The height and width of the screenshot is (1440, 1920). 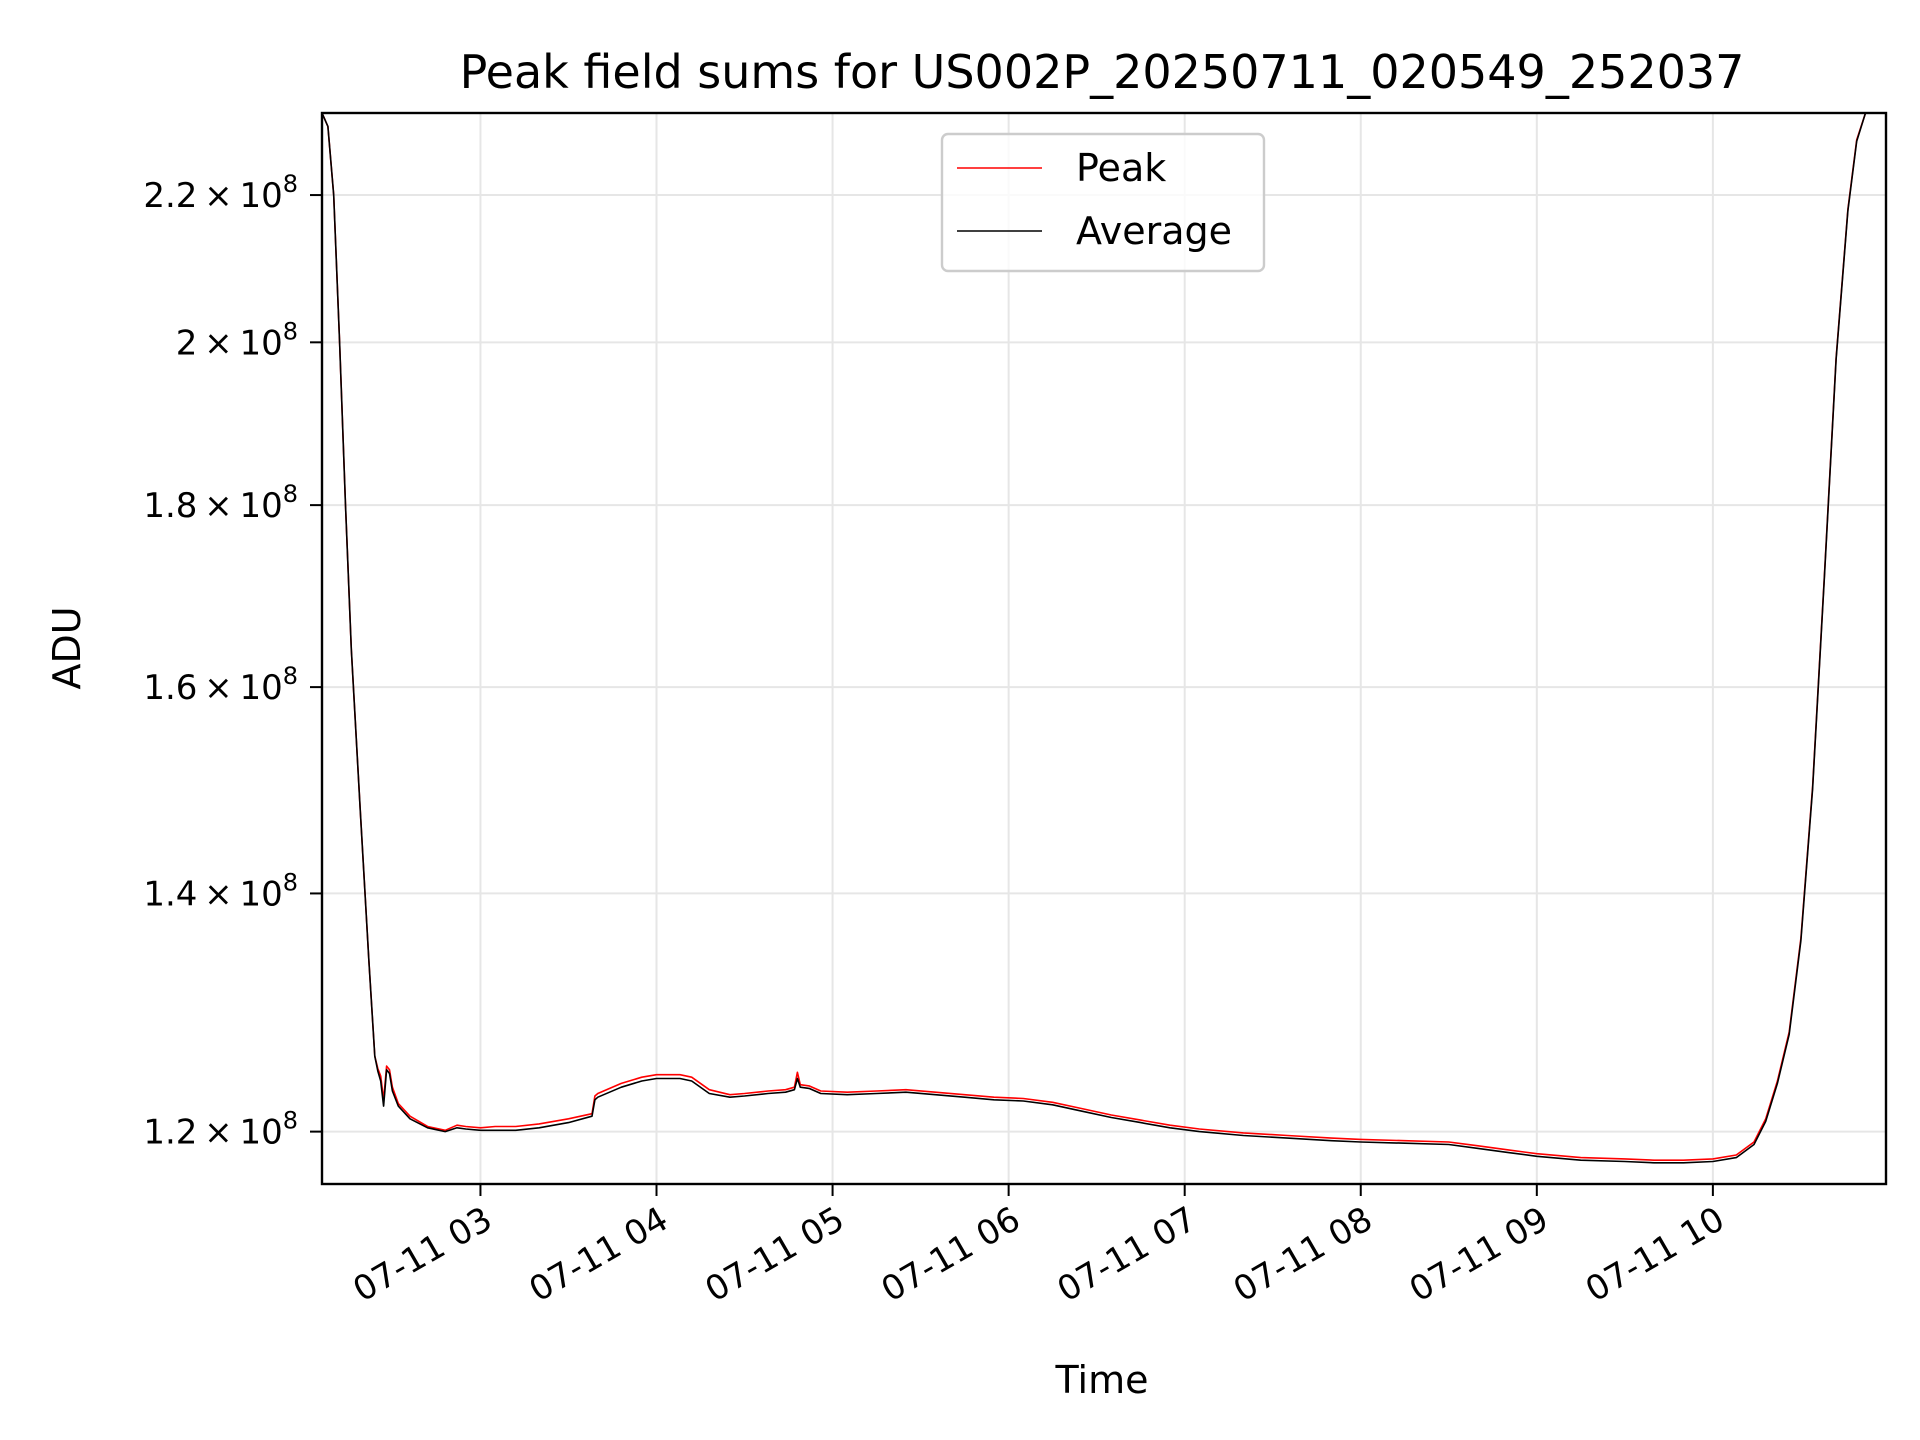 What do you see at coordinates (67, 647) in the screenshot?
I see `y-axis-label: ADU` at bounding box center [67, 647].